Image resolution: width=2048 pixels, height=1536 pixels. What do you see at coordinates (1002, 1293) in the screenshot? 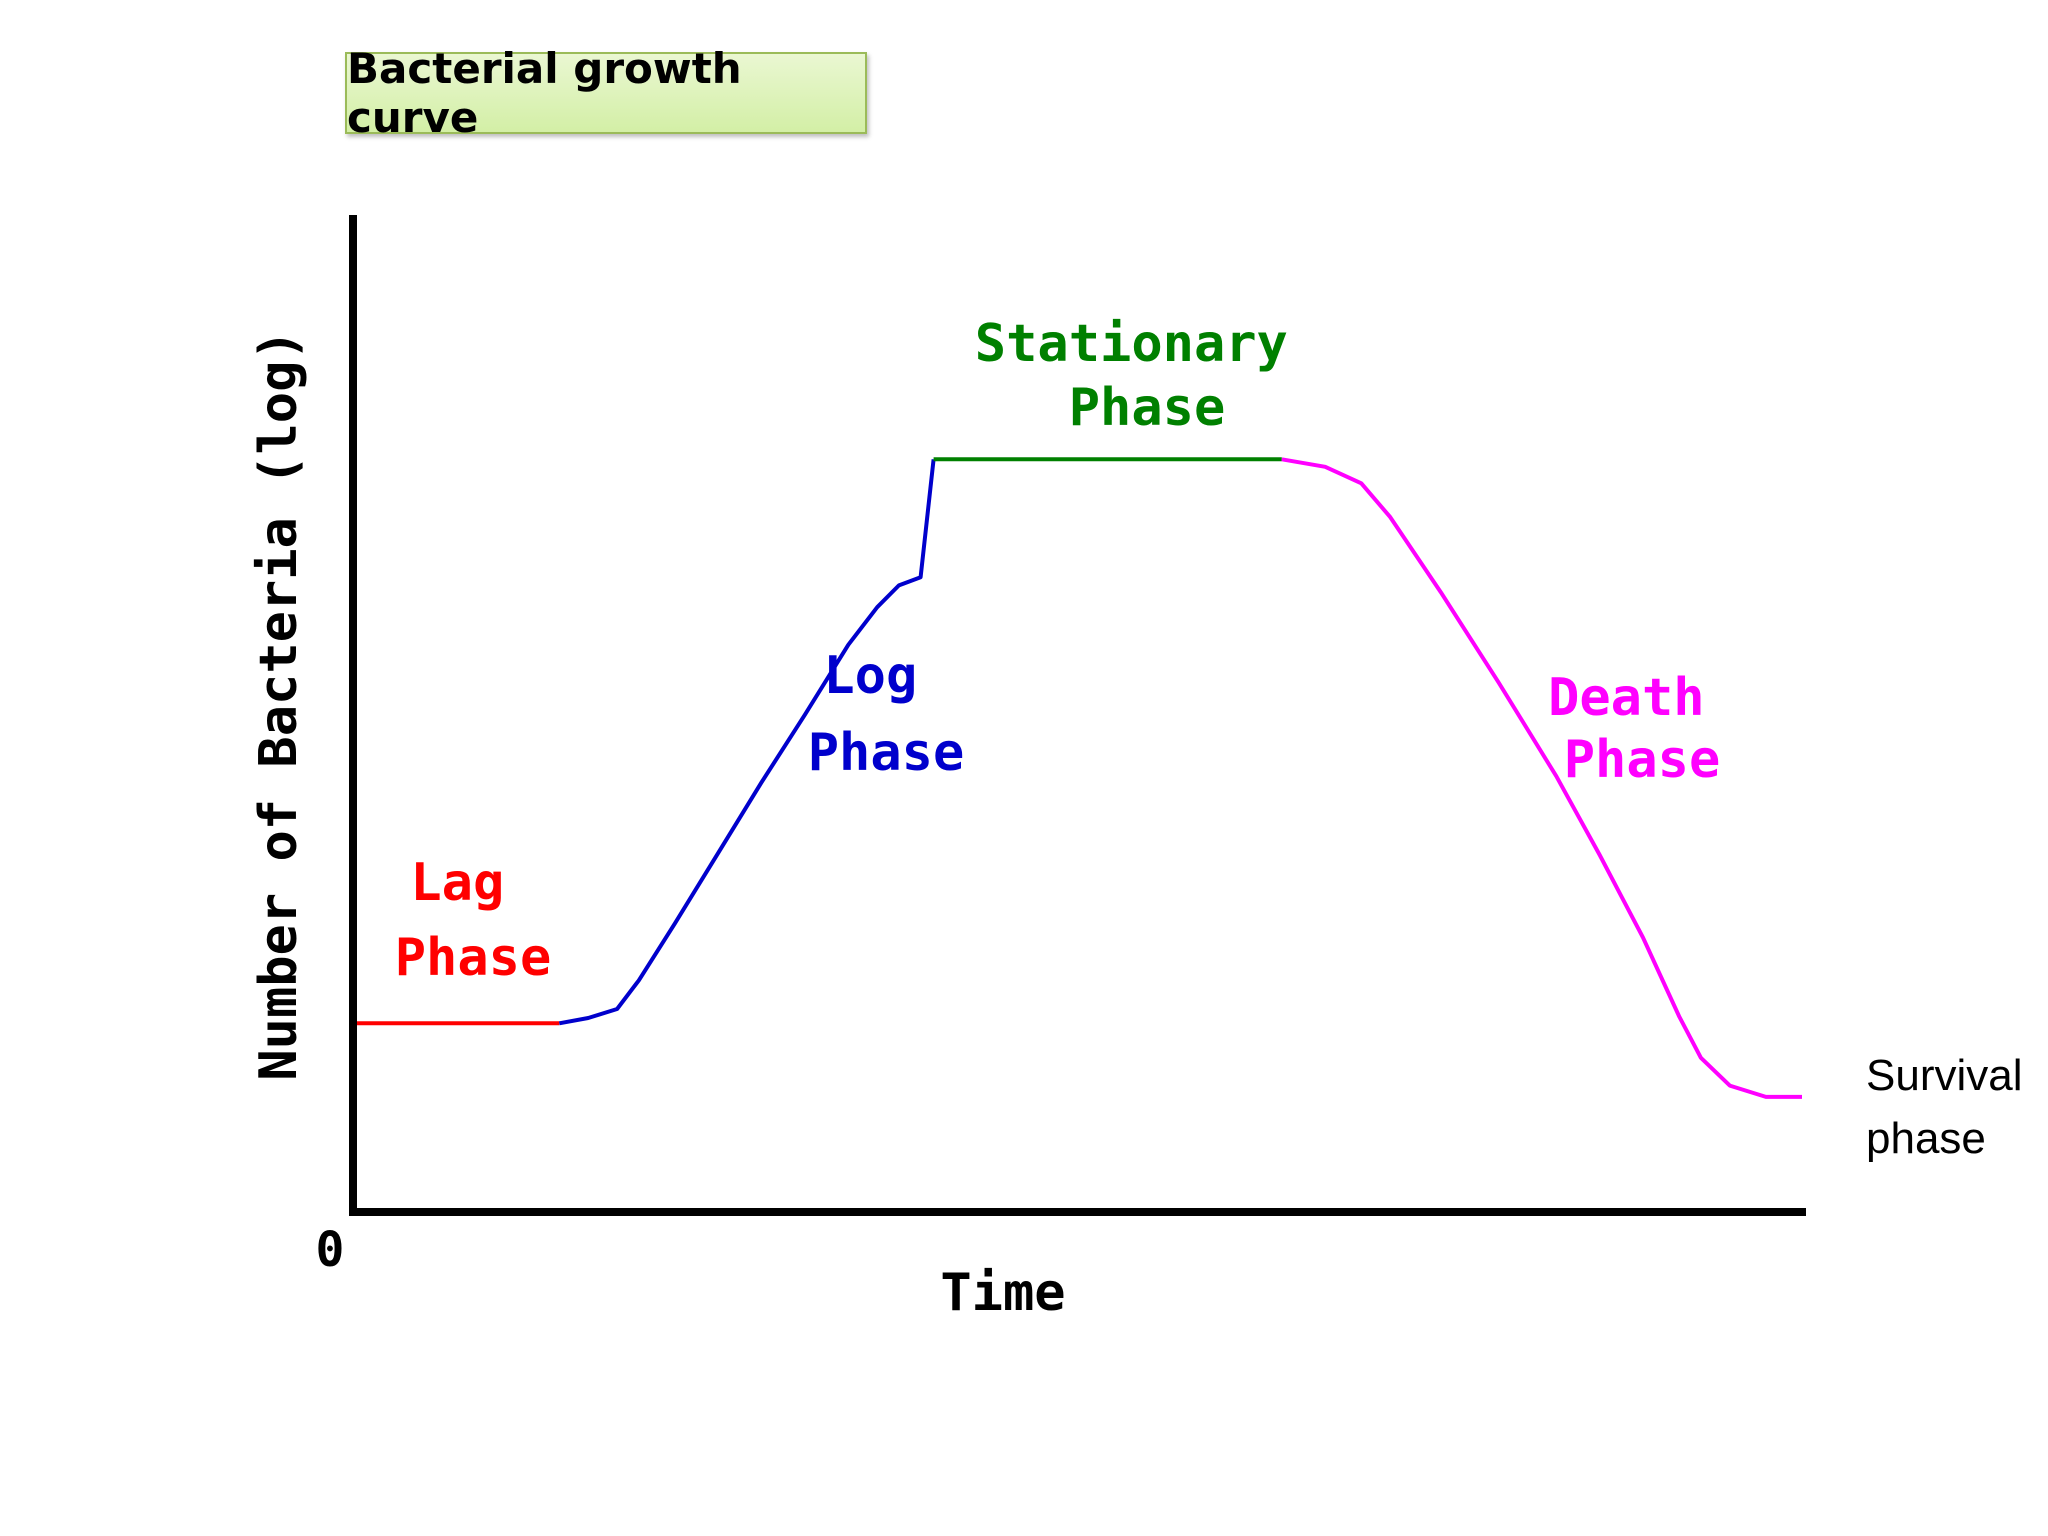
I see `x-axis-label: Time` at bounding box center [1002, 1293].